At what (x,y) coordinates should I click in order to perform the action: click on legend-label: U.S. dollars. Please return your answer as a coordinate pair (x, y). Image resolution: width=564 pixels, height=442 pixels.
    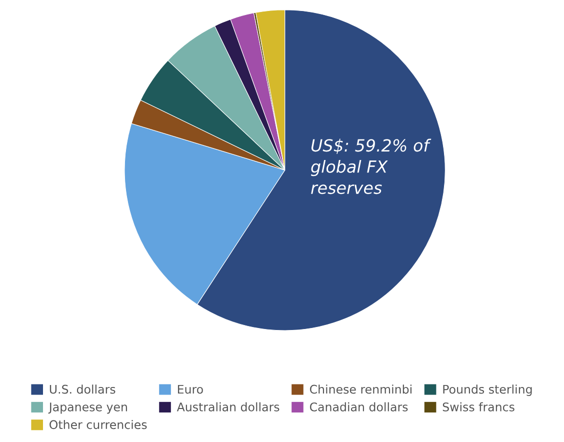
    Looking at the image, I should click on (83, 389).